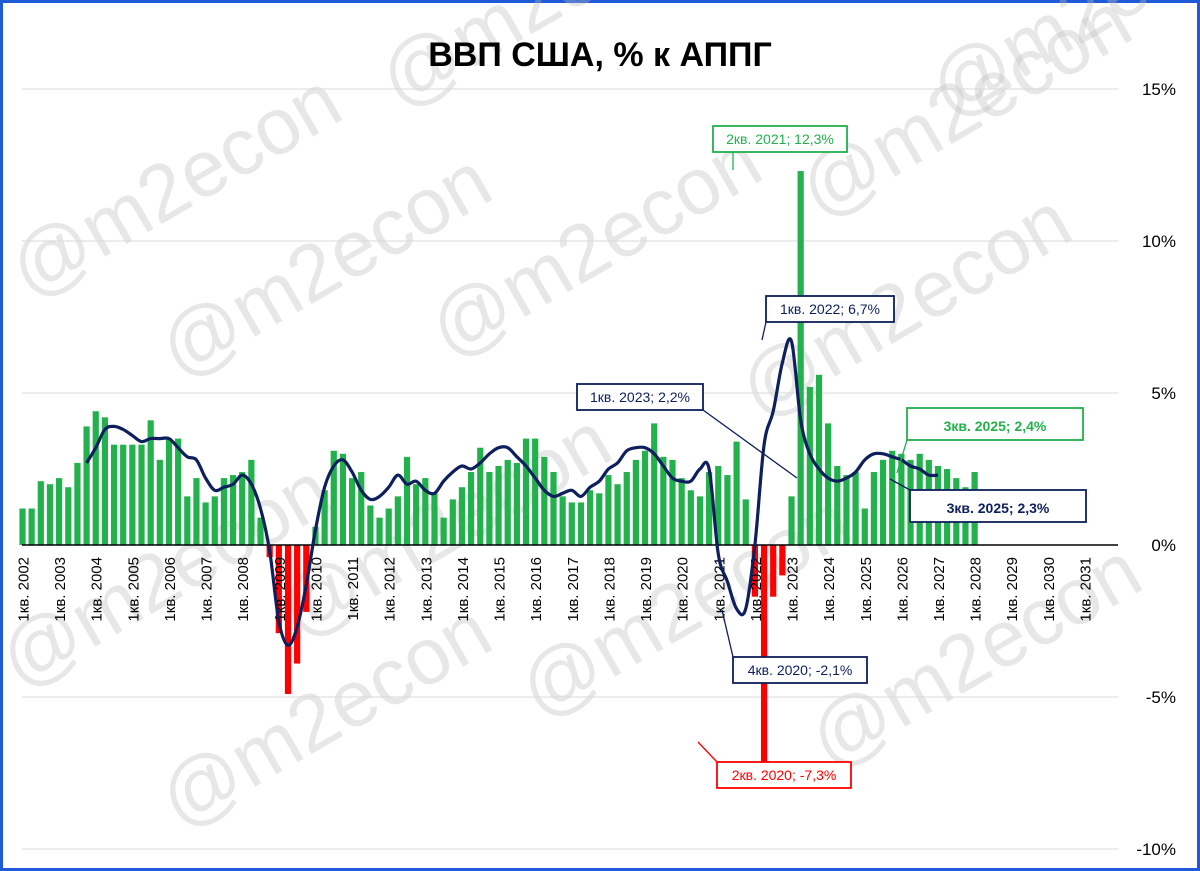  What do you see at coordinates (243, 589) in the screenshot?
I see `x-tick-label: 1кв. 2008` at bounding box center [243, 589].